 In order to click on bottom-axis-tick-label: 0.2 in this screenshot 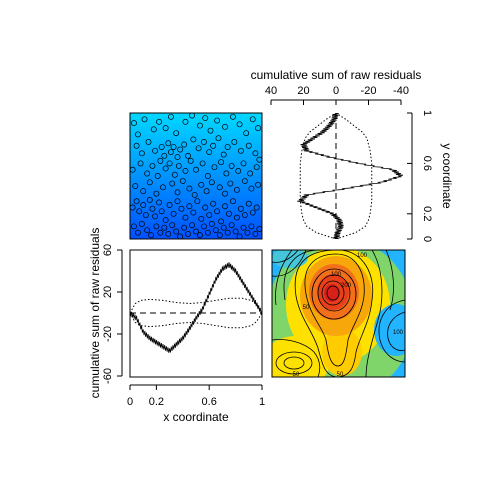, I will do `click(156, 402)`.